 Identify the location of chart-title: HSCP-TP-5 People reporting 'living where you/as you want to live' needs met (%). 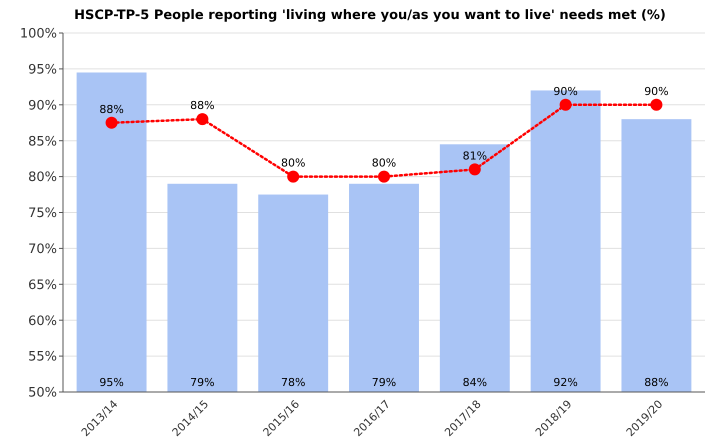
(370, 15).